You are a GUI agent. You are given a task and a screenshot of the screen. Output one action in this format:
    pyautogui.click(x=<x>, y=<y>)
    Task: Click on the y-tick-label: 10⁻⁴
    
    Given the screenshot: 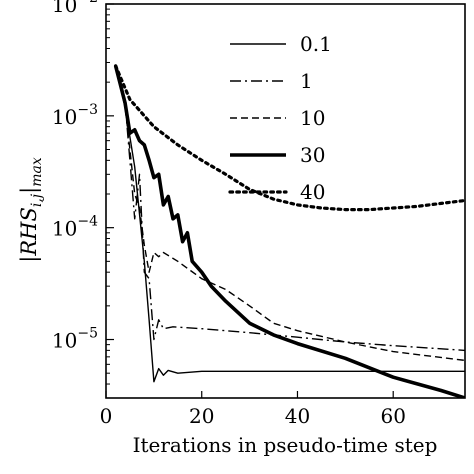 What is the action you would take?
    pyautogui.click(x=75, y=227)
    